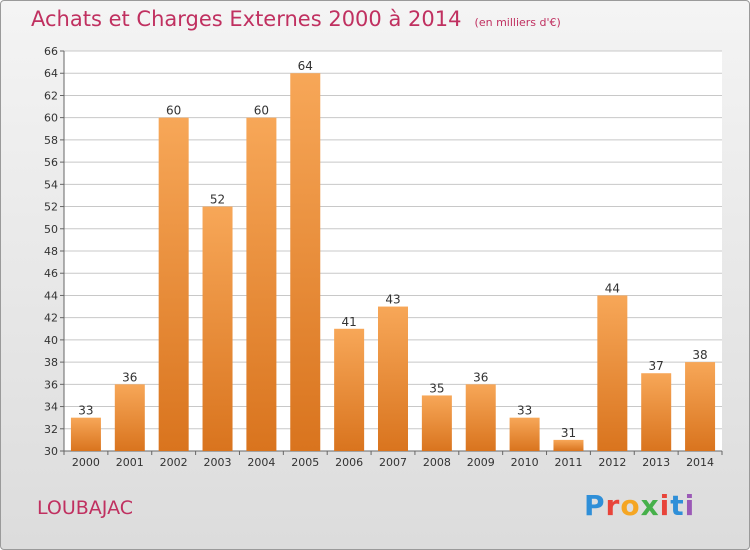 The image size is (750, 550). I want to click on logo-letter: x, so click(650, 505).